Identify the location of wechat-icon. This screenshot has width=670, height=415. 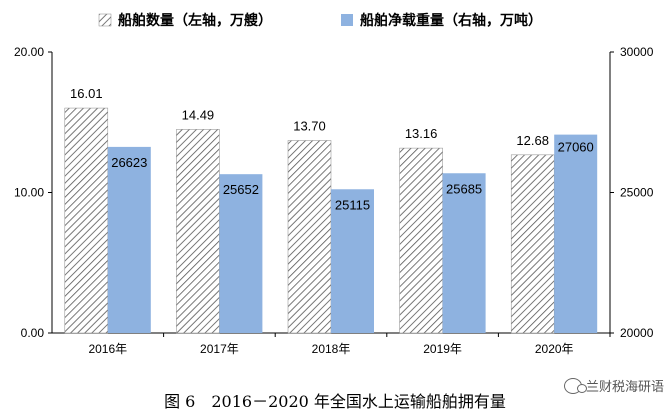
(575, 385).